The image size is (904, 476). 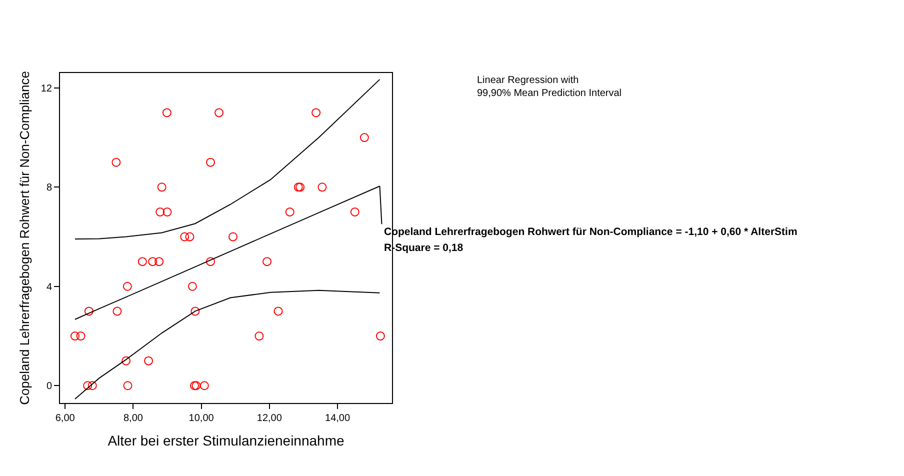 What do you see at coordinates (133, 418) in the screenshot?
I see `x-tick-label: 8,00` at bounding box center [133, 418].